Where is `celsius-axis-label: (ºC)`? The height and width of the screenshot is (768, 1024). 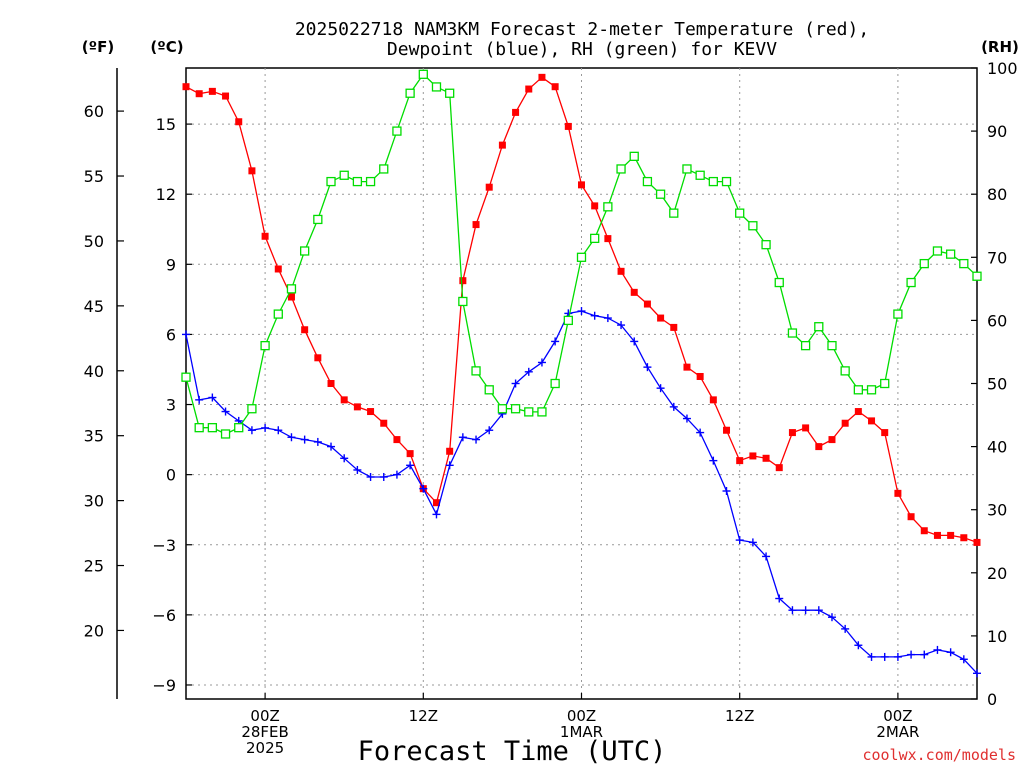
celsius-axis-label: (ºC) is located at coordinates (166, 47).